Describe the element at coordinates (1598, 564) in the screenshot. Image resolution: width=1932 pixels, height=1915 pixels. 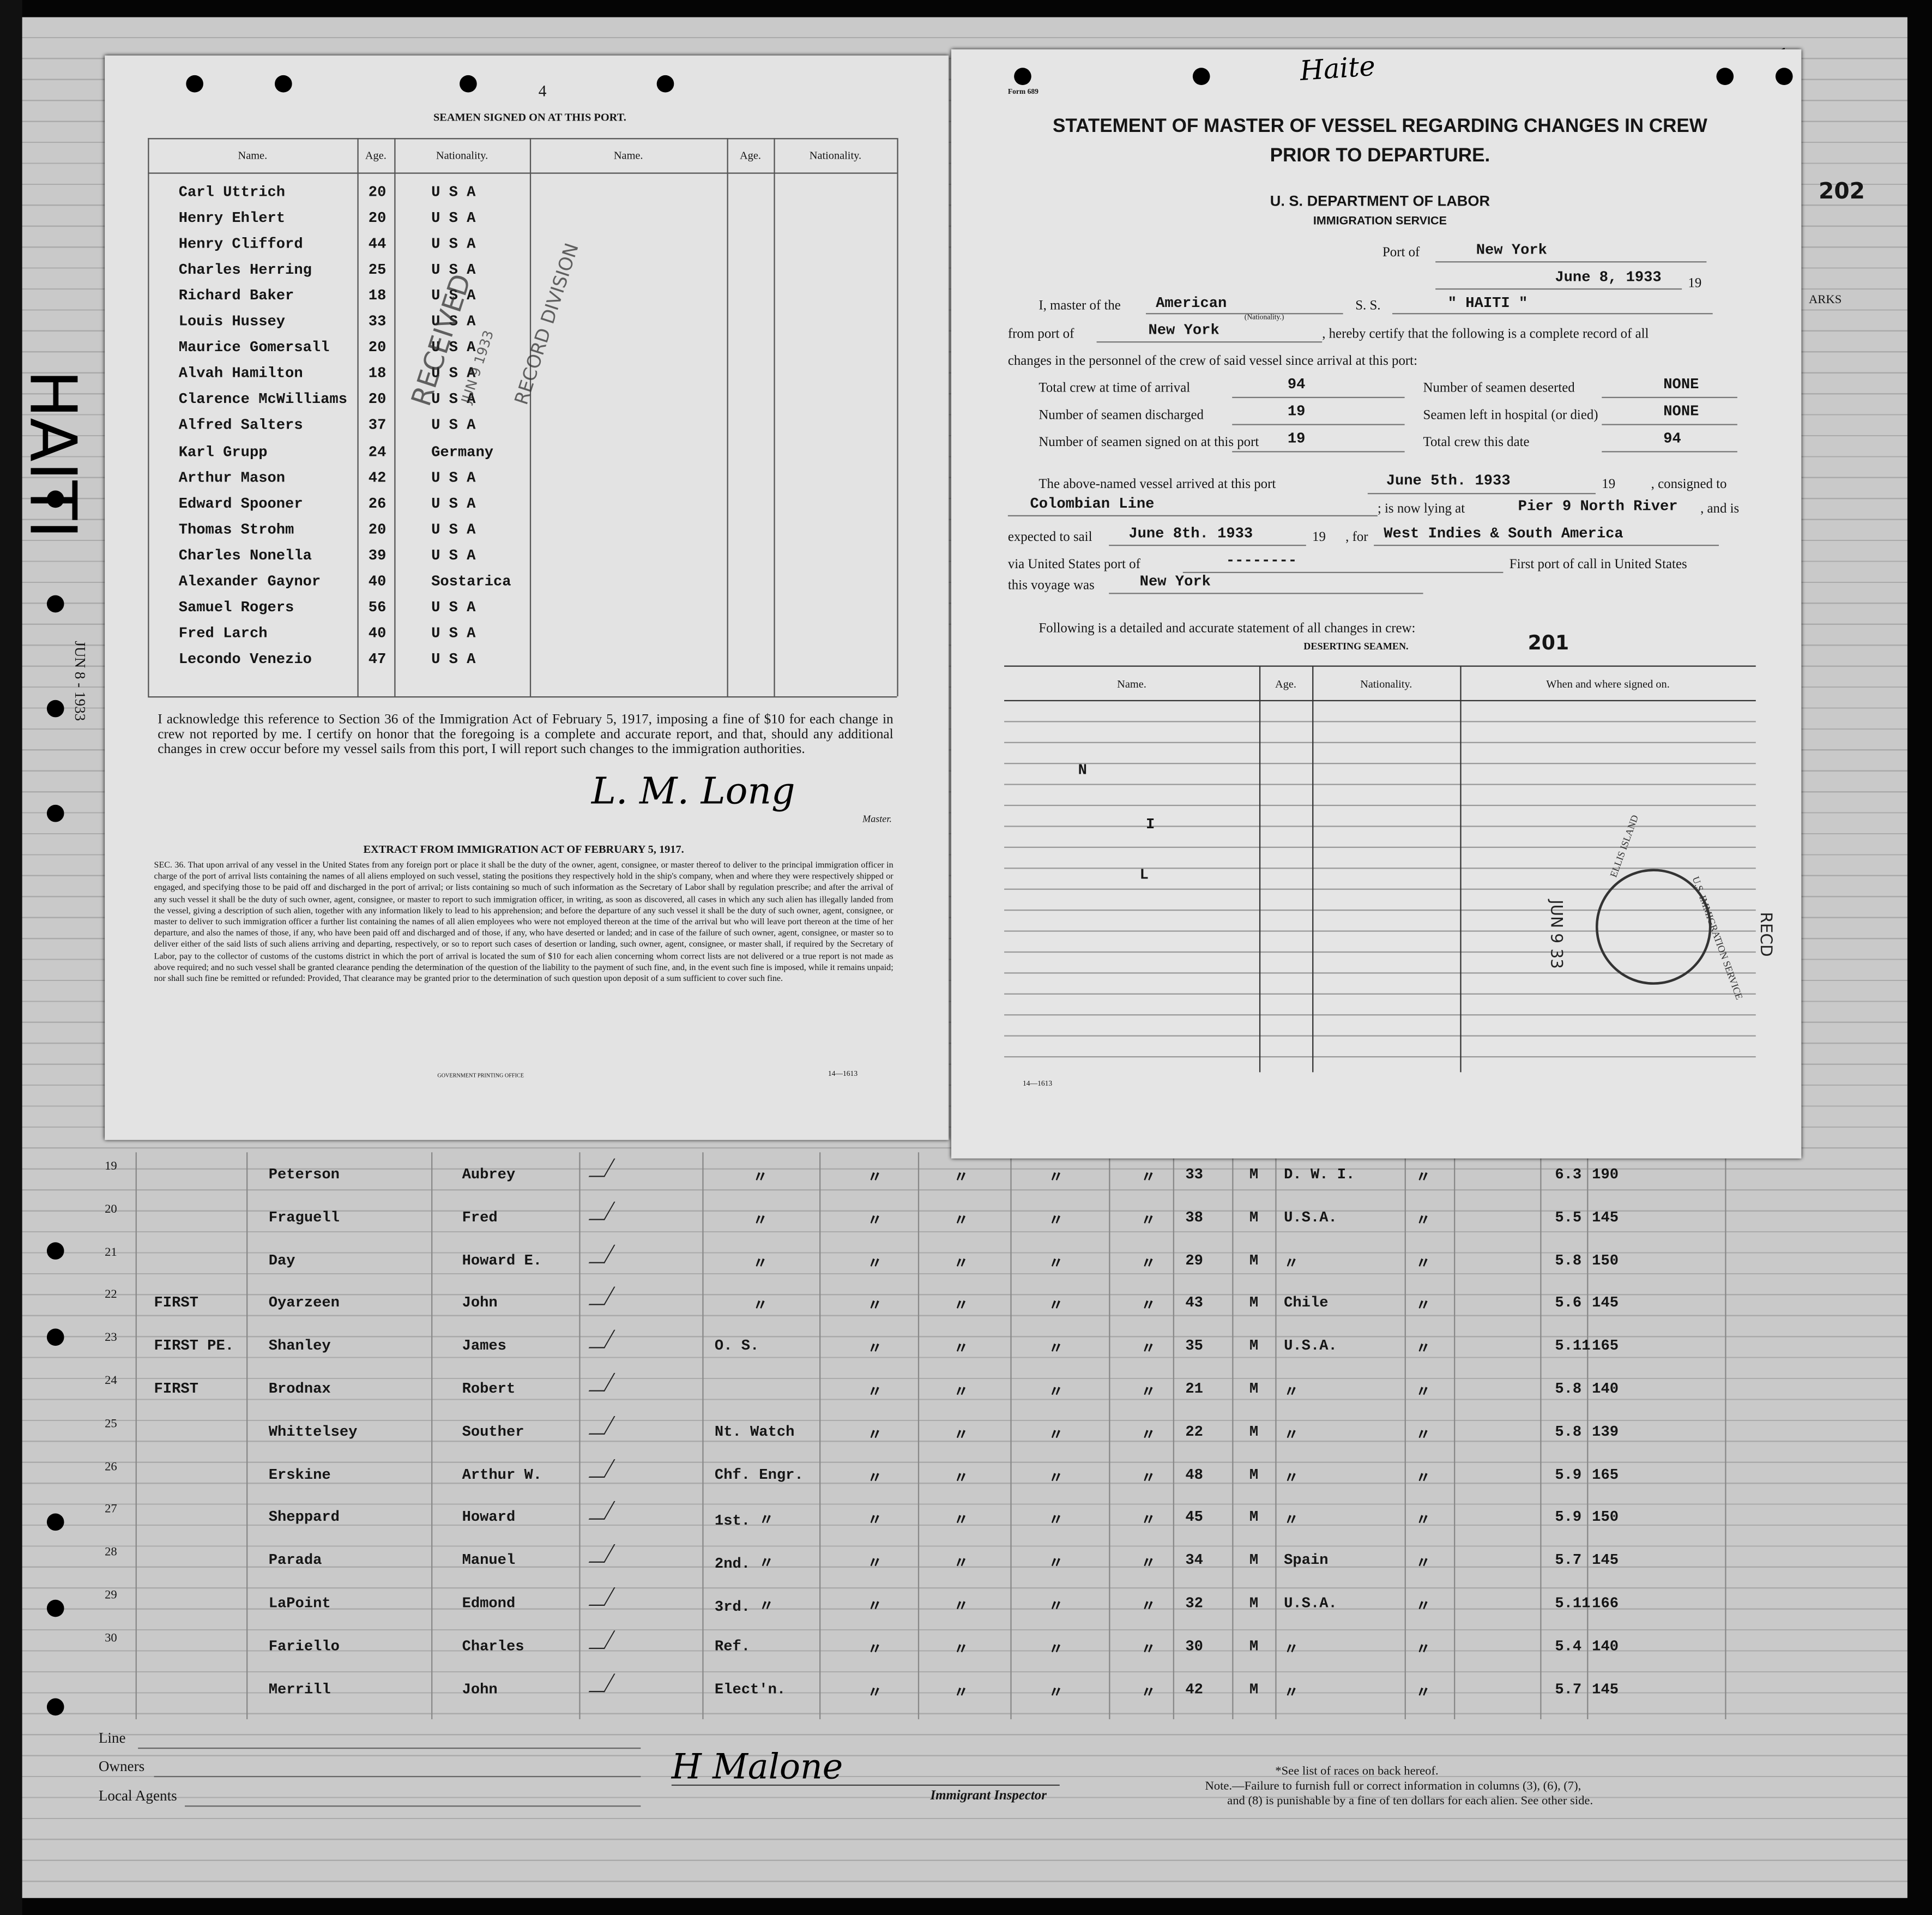
I see `field-label: First port of call in United States` at that location.